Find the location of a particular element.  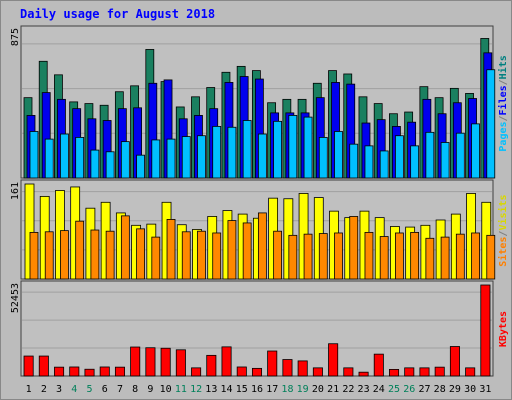

x-tick-label-day-30: 30 is located at coordinates (470, 389).